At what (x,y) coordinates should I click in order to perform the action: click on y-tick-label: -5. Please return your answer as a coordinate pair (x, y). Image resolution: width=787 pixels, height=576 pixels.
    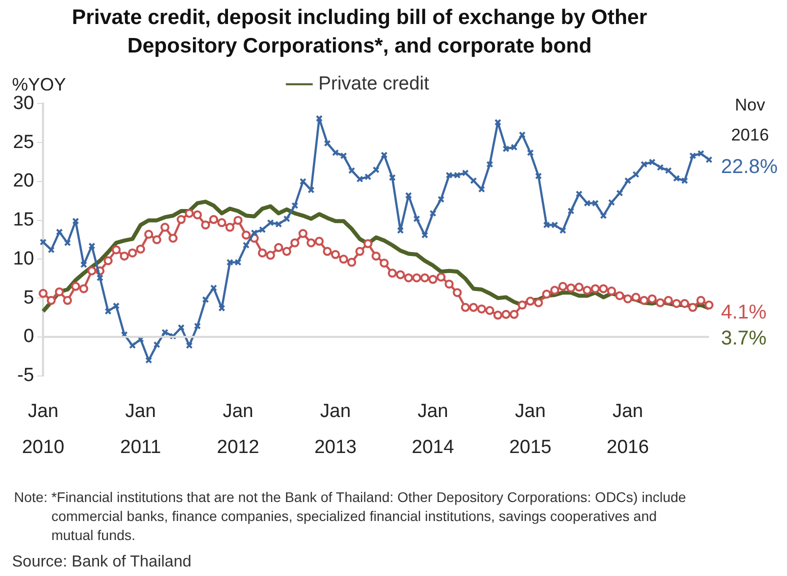
    Looking at the image, I should click on (25, 375).